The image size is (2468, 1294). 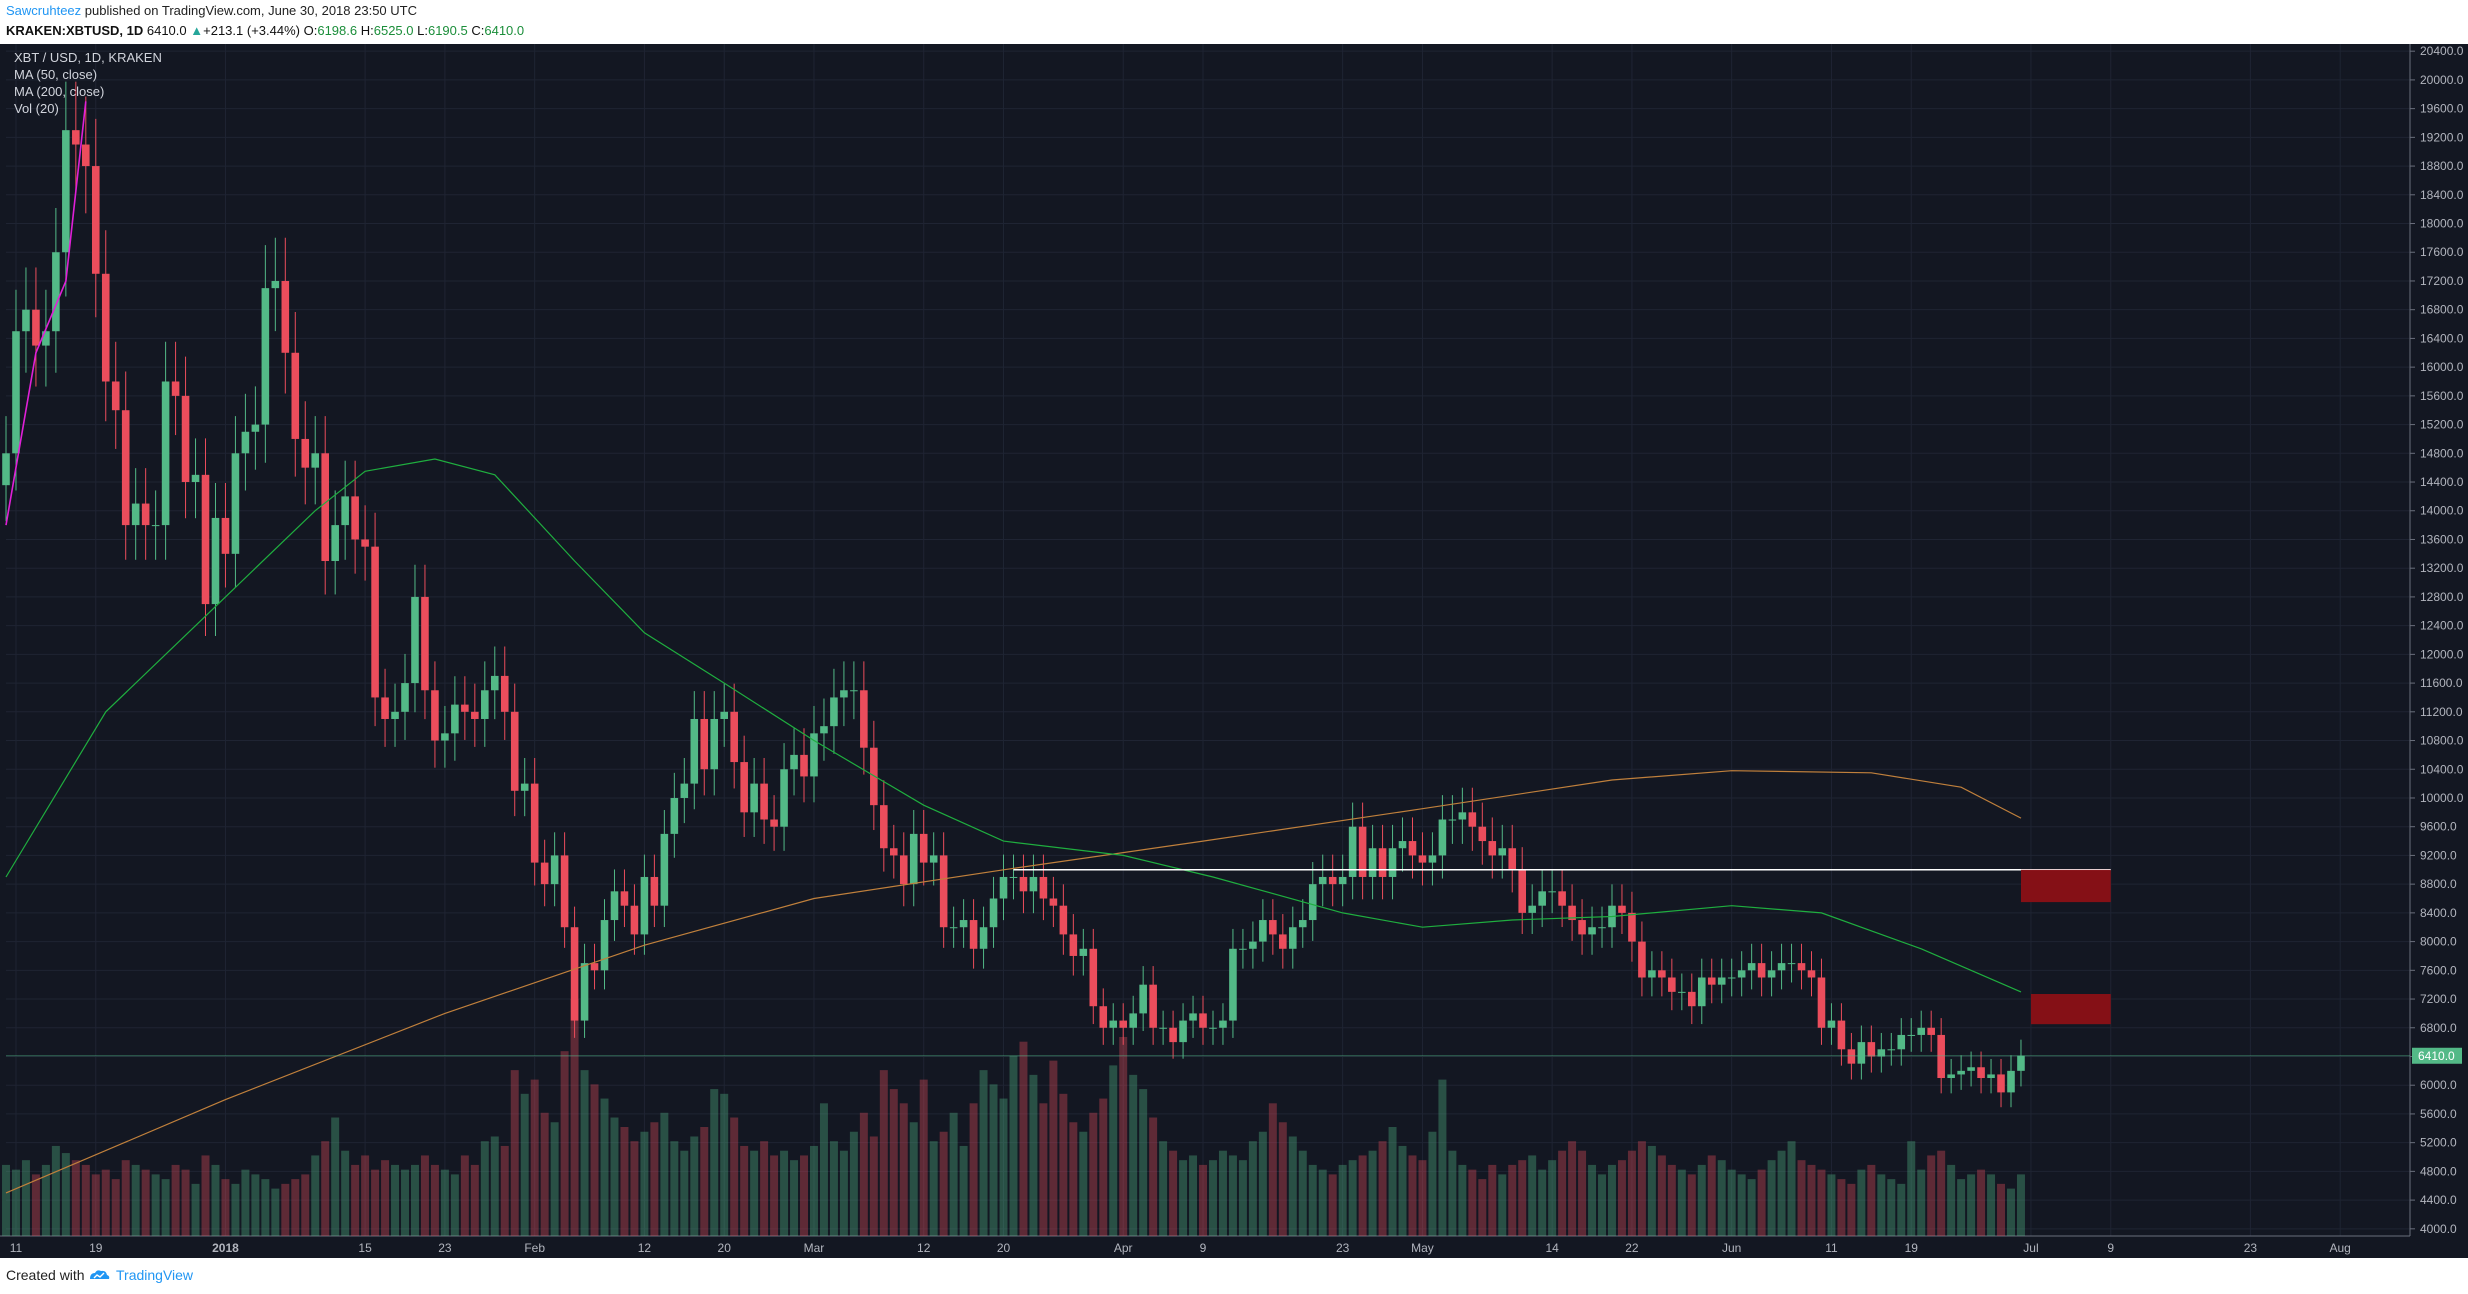 I want to click on y-tick-label: 15600.0, so click(x=2442, y=396).